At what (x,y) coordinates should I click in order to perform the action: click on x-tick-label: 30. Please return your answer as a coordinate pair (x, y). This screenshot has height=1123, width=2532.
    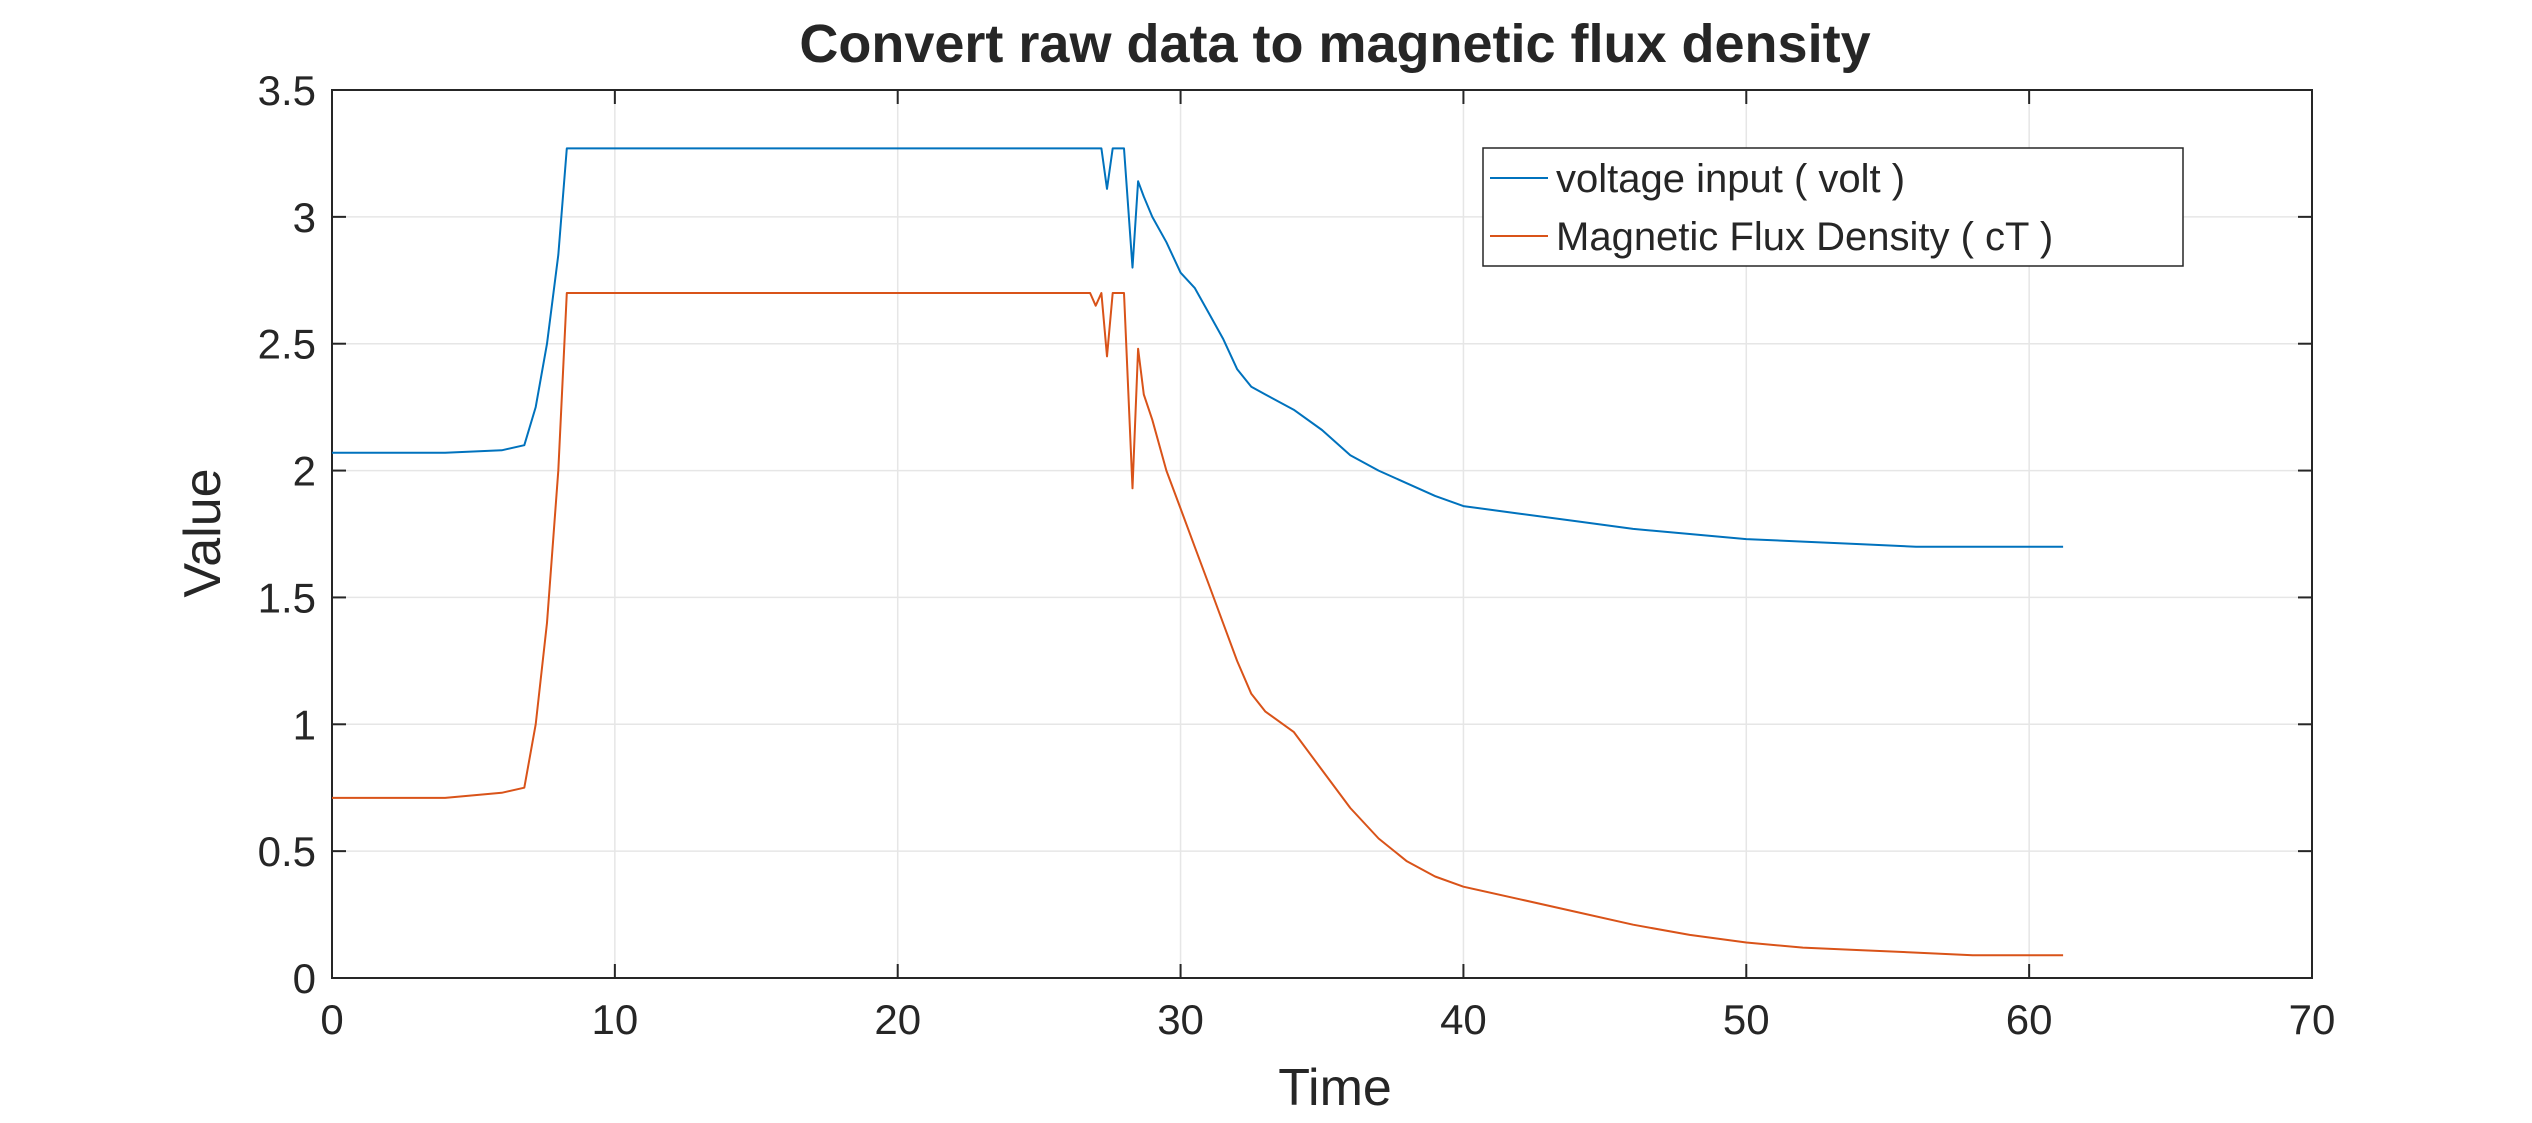
    Looking at the image, I should click on (1180, 1019).